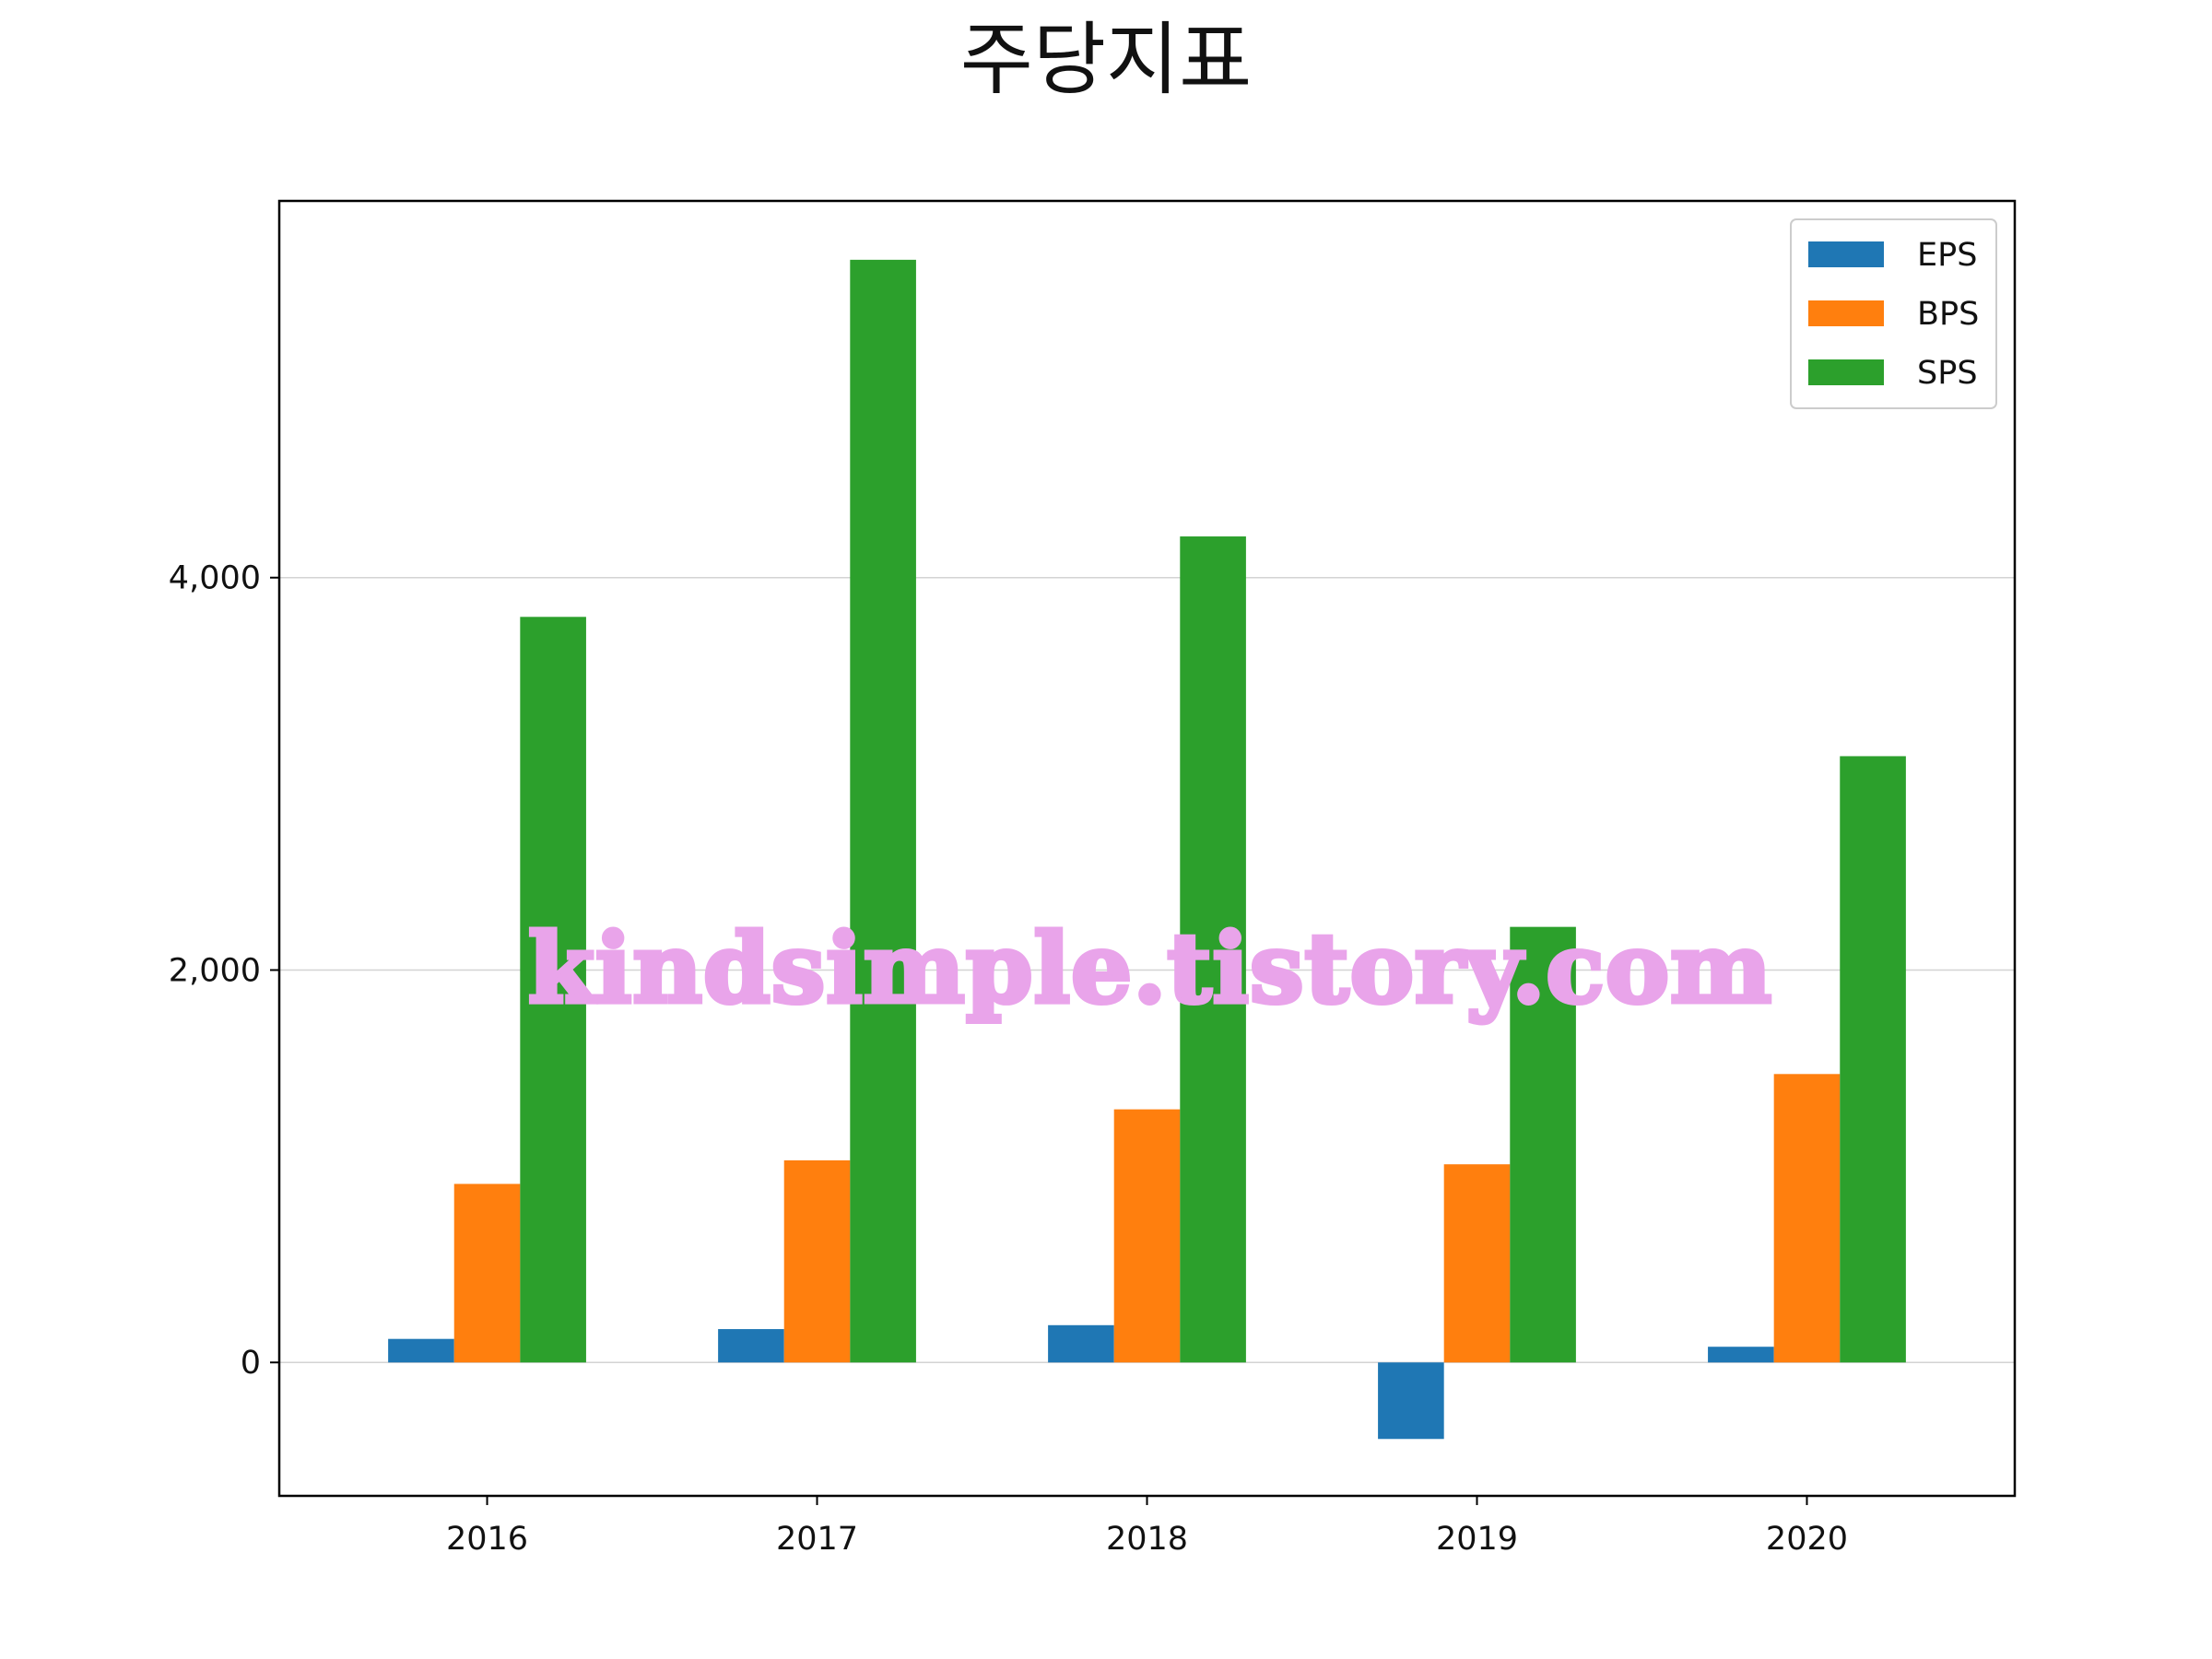  I want to click on x-tick-label-2018: 2018, so click(1147, 1539).